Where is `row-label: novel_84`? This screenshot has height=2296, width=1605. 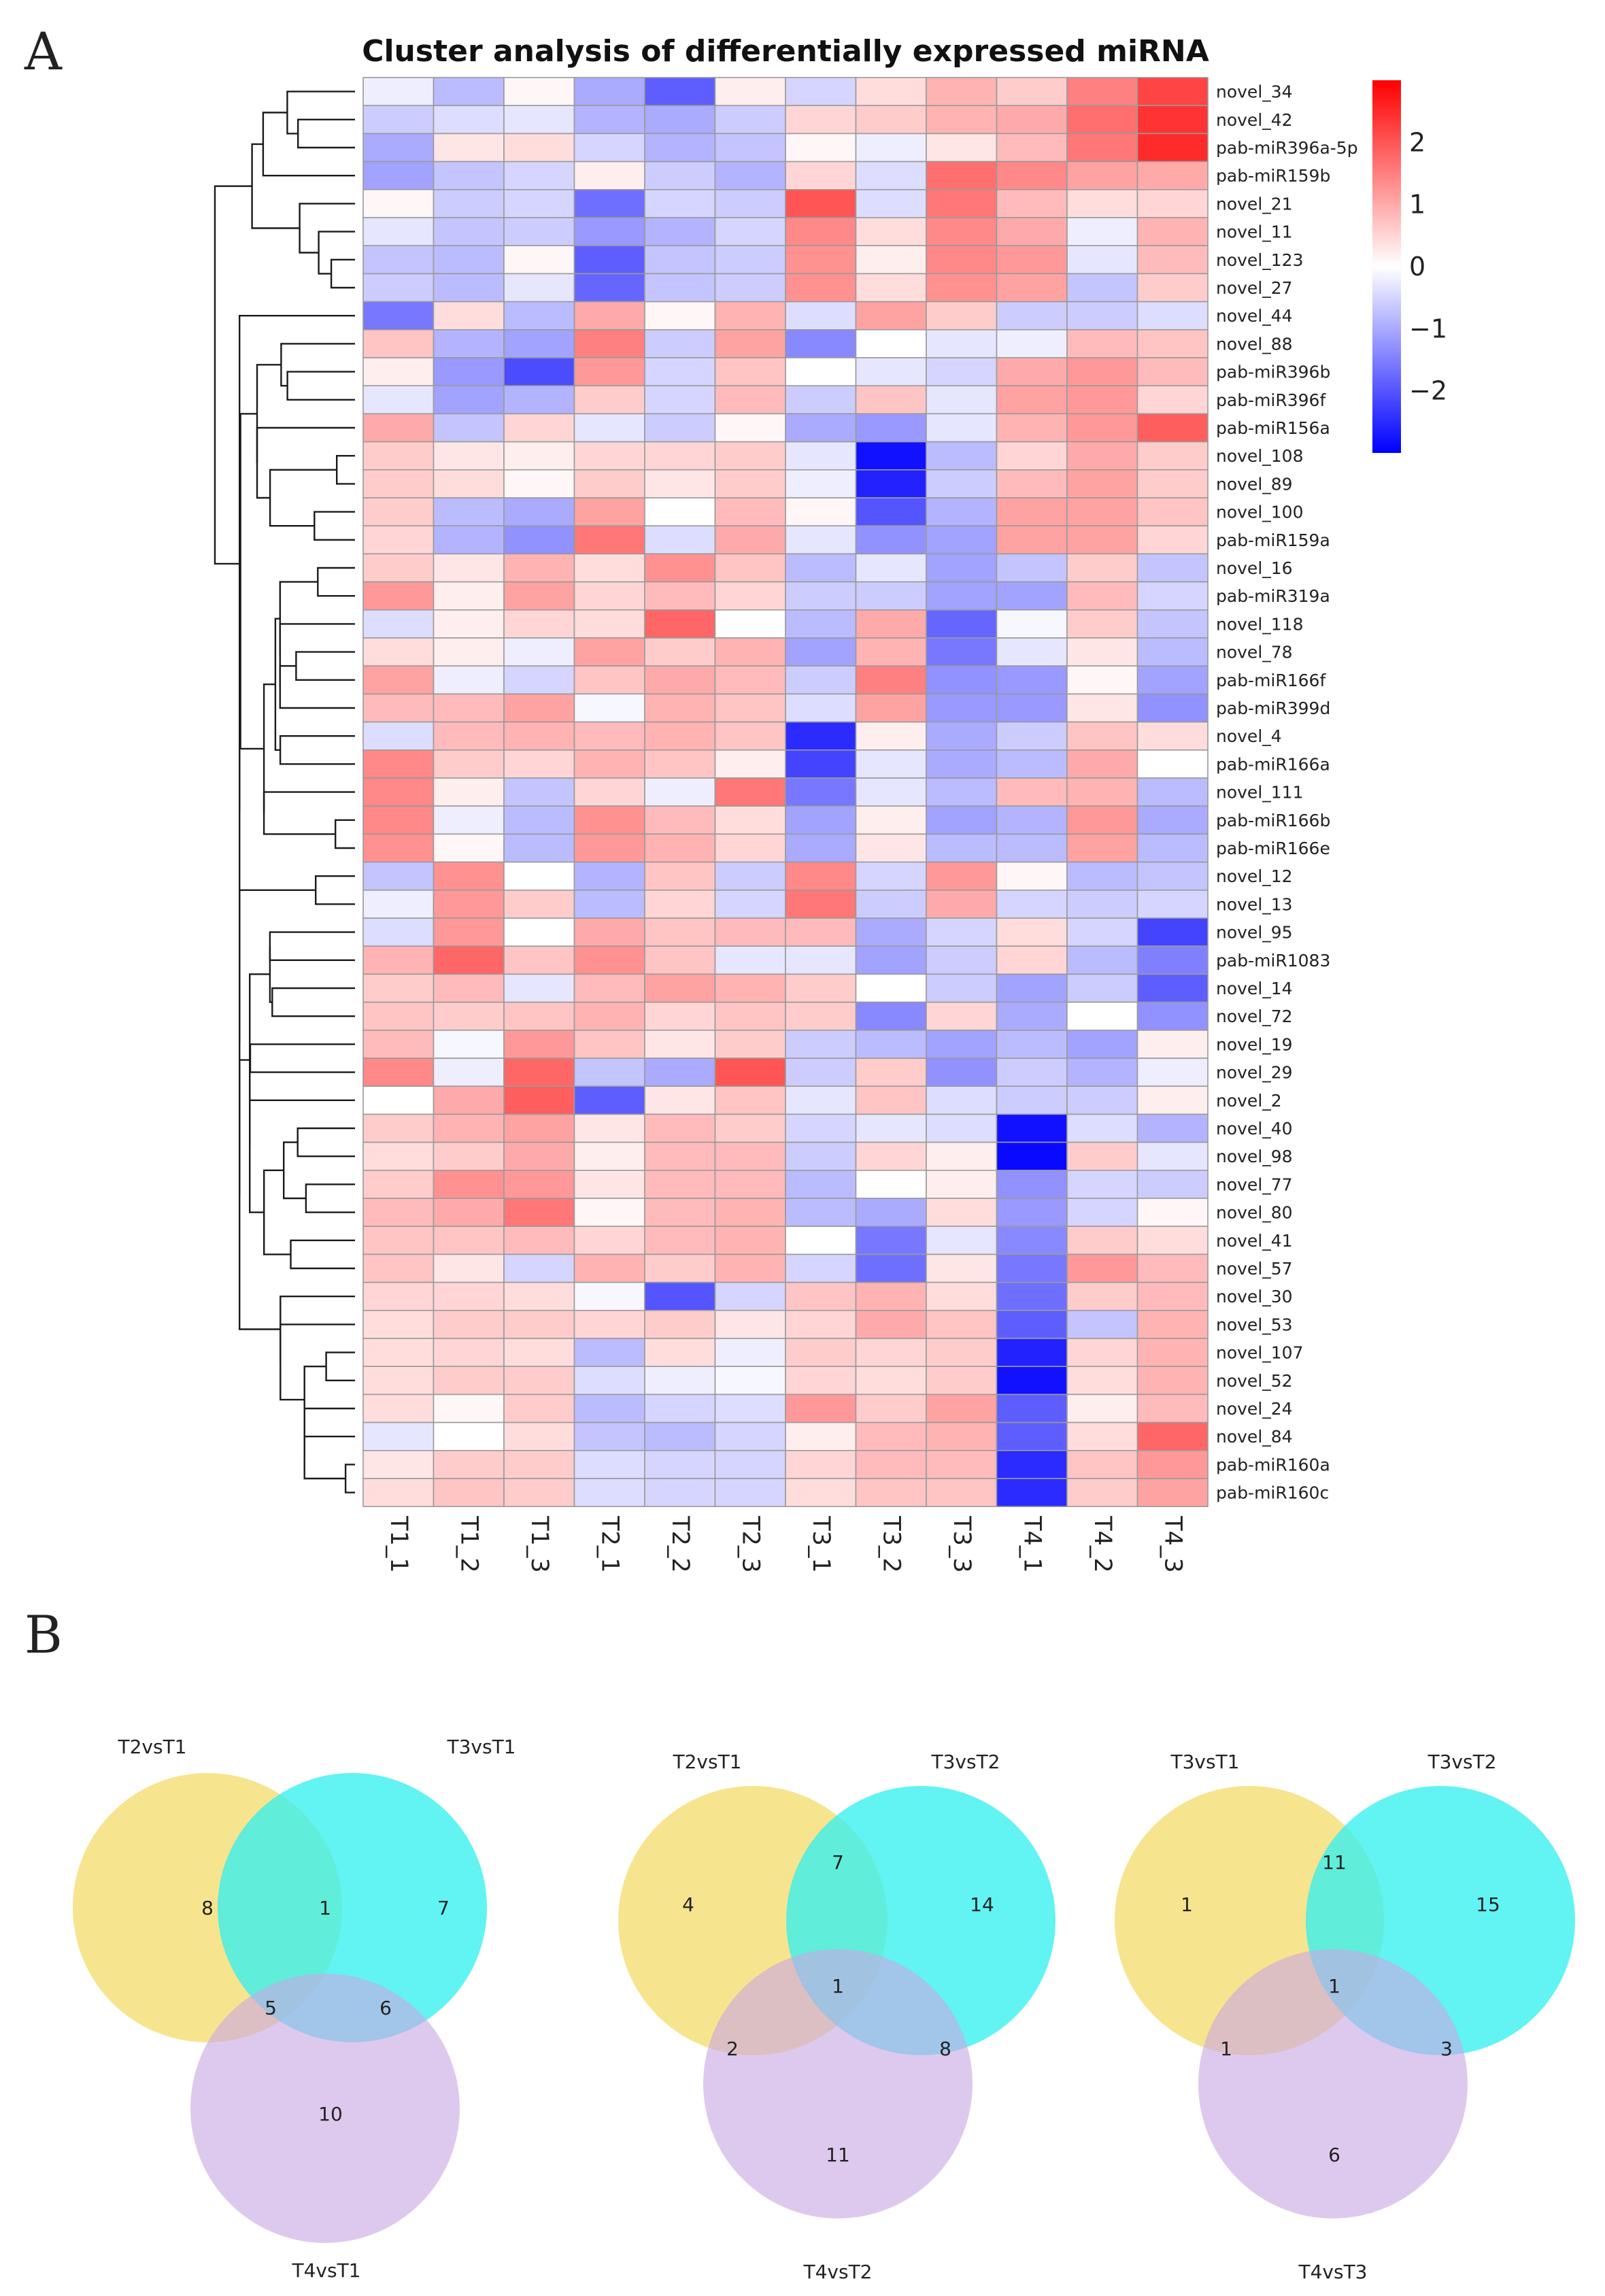
row-label: novel_84 is located at coordinates (1254, 1437).